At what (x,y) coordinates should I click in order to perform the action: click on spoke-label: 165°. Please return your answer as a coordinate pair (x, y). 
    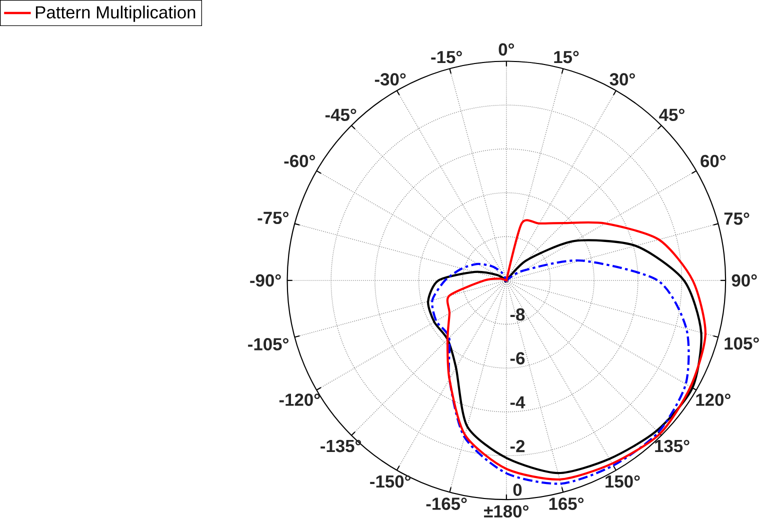
    Looking at the image, I should click on (566, 504).